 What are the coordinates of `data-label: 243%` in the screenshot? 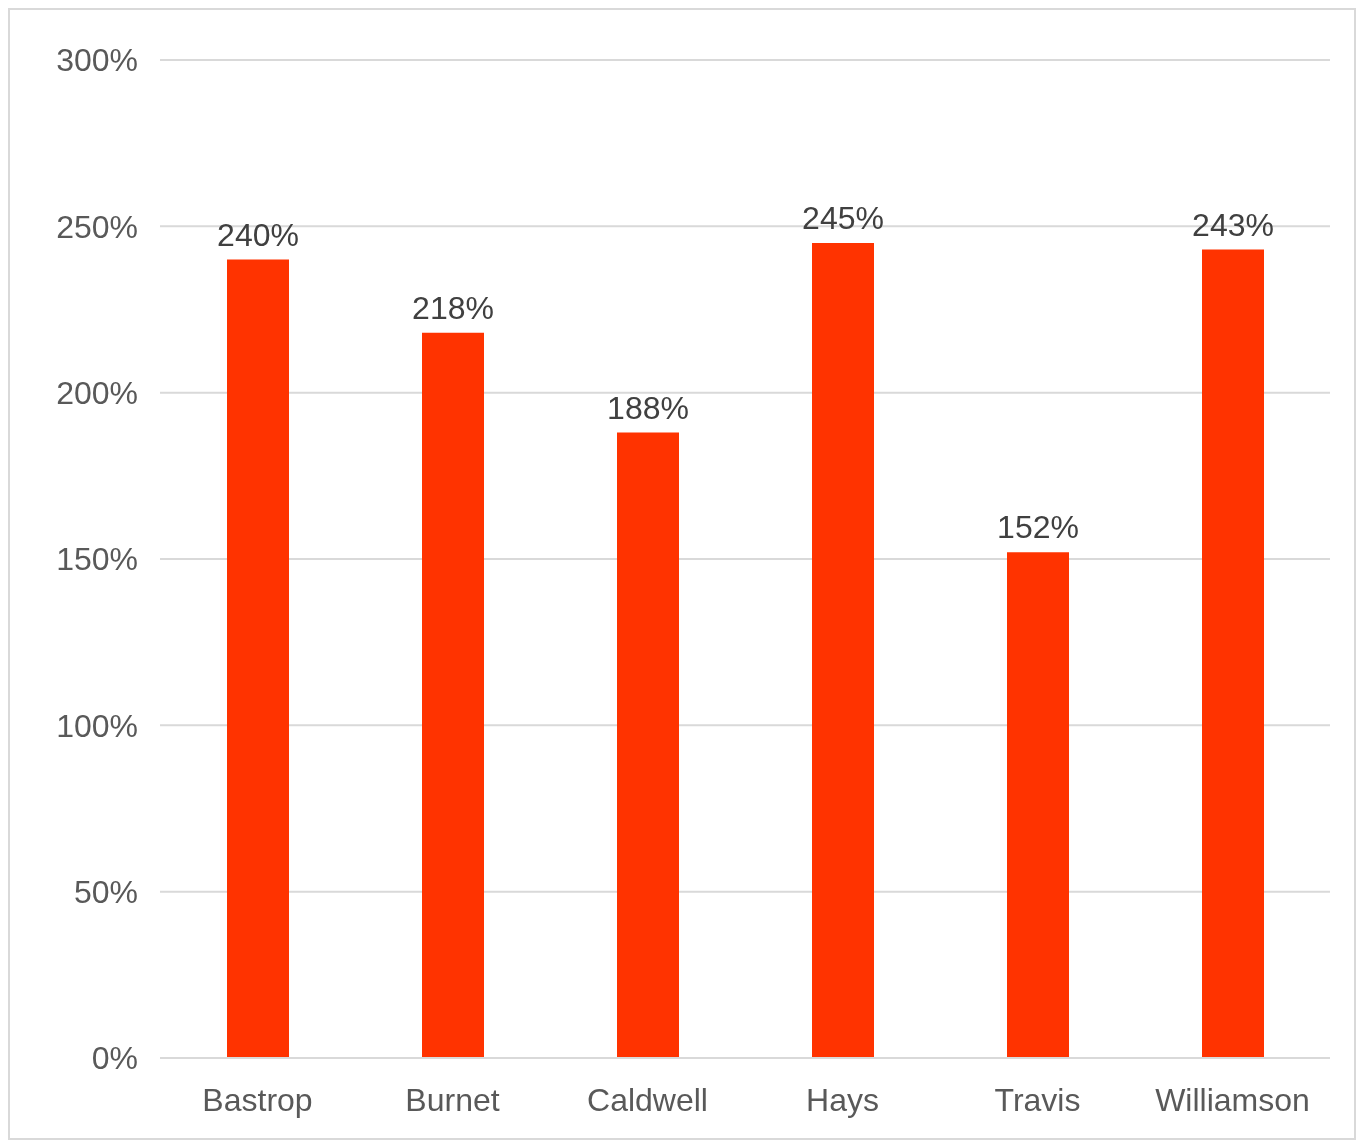 It's located at (1233, 224).